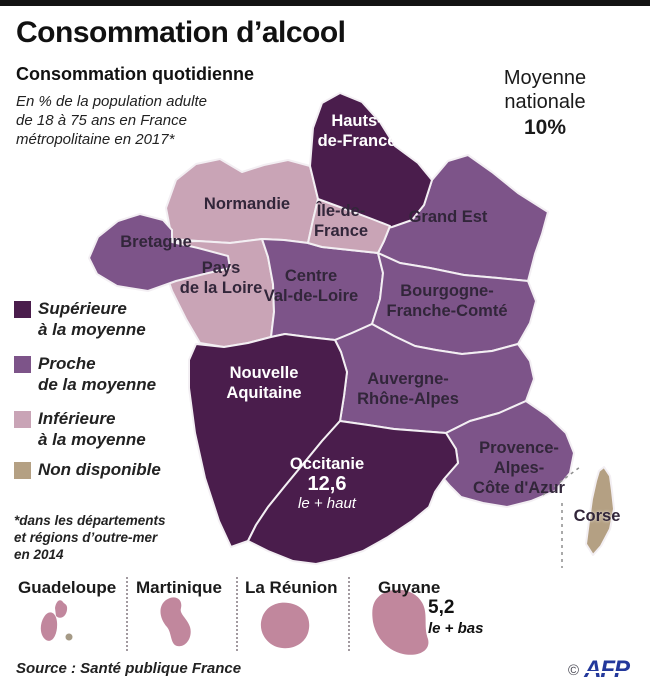 This screenshot has height=687, width=650. Describe the element at coordinates (574, 670) in the screenshot. I see `copyright-icon: ©` at that location.